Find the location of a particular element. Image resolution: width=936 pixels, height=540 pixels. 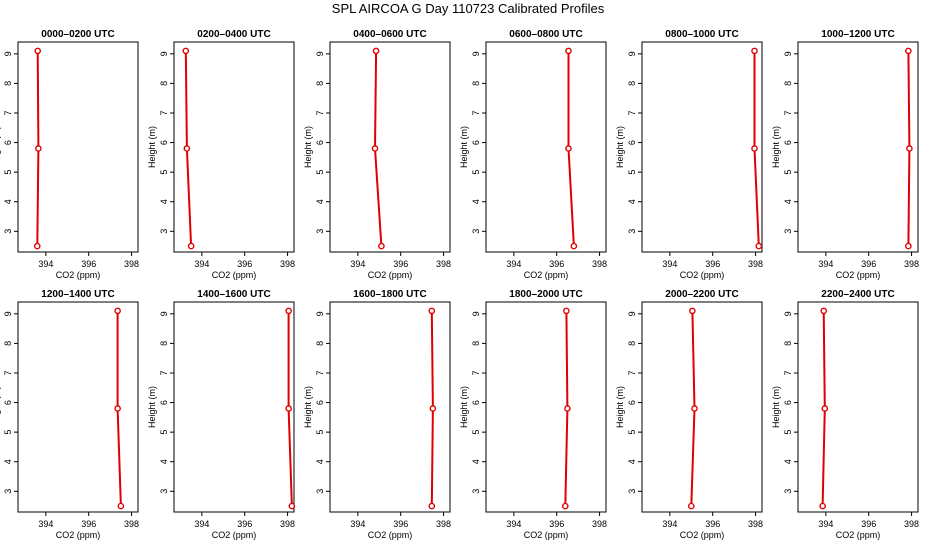

panel-title: 2200–2400 UTC is located at coordinates (857, 294).